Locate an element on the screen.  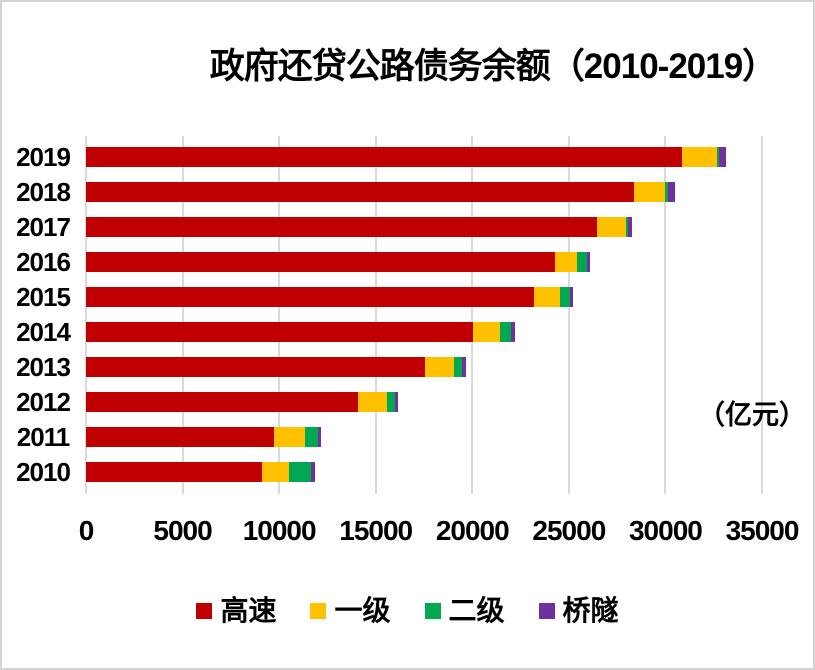
legend-label: 桥隧 is located at coordinates (590, 610).